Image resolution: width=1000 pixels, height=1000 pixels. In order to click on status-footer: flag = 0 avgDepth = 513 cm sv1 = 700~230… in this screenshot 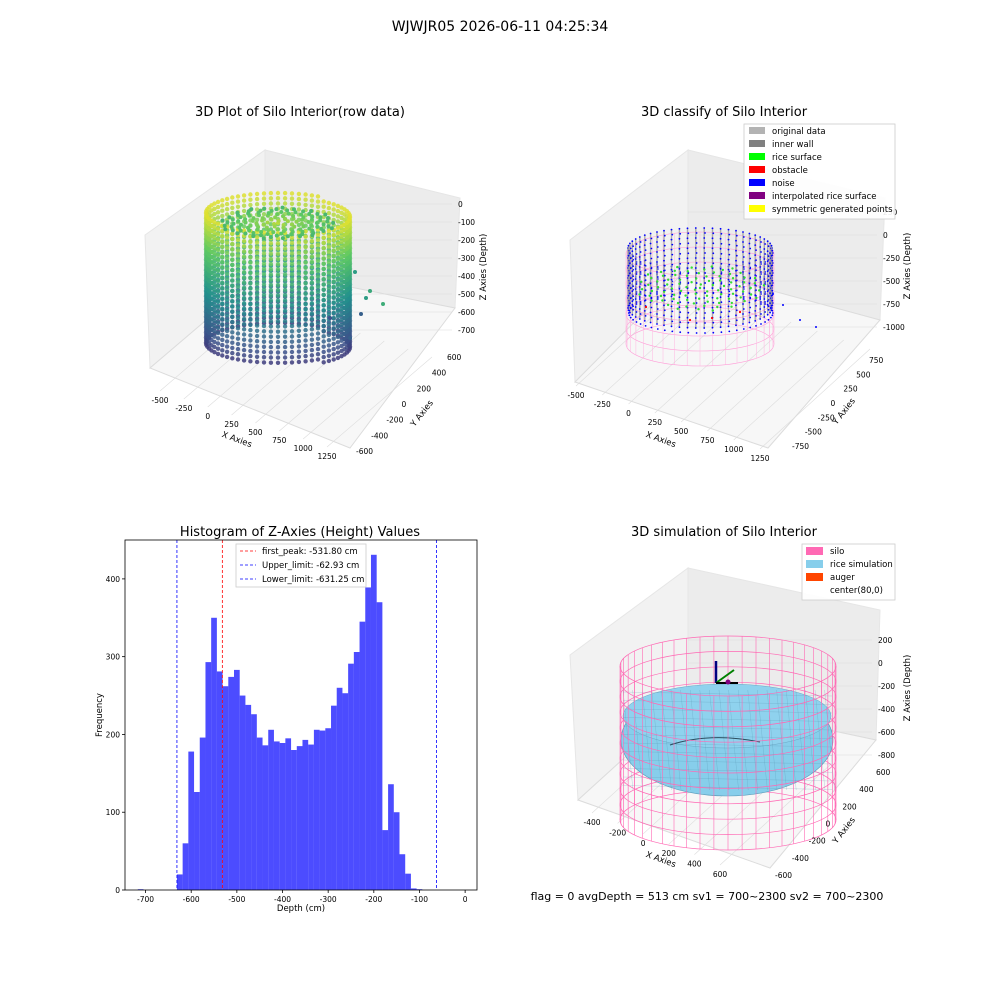, I will do `click(707, 896)`.